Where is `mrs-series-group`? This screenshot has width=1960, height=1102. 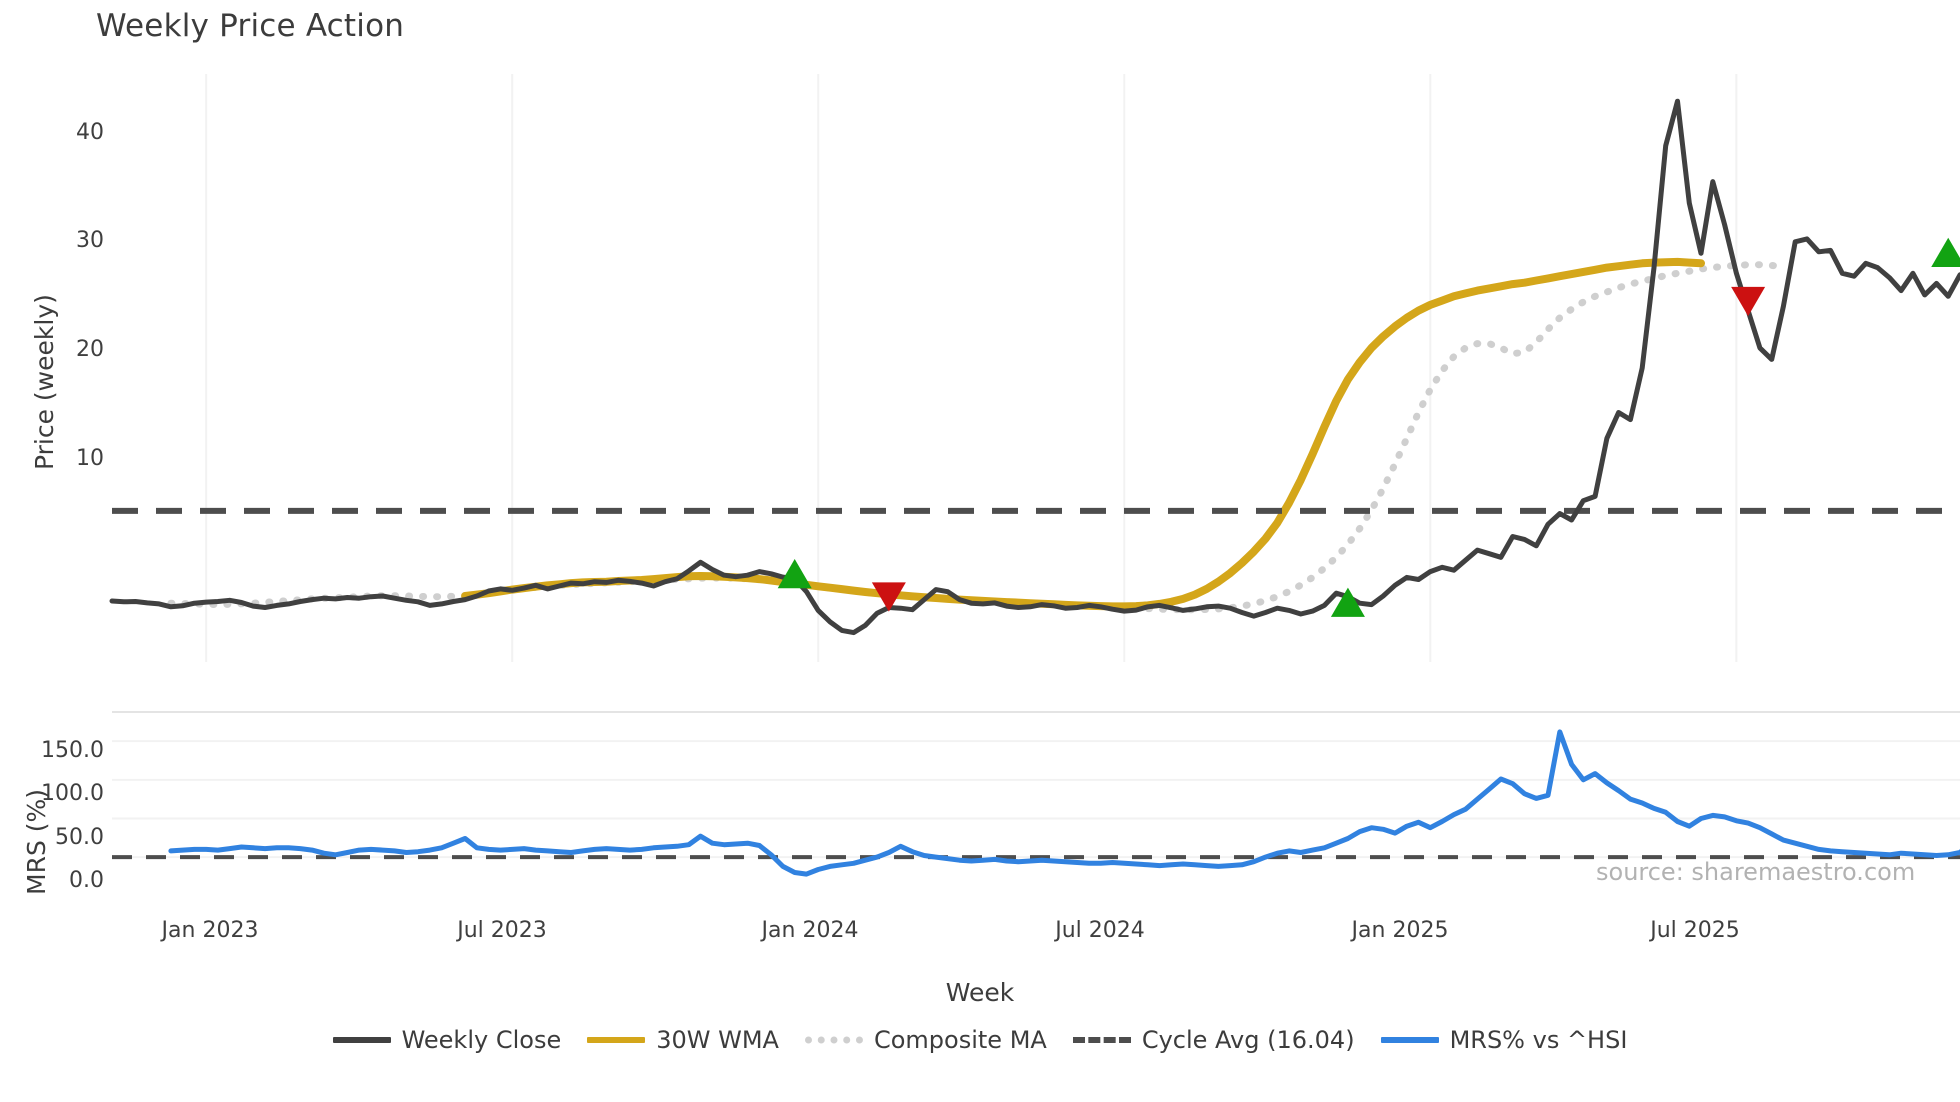 mrs-series-group is located at coordinates (1036, 803).